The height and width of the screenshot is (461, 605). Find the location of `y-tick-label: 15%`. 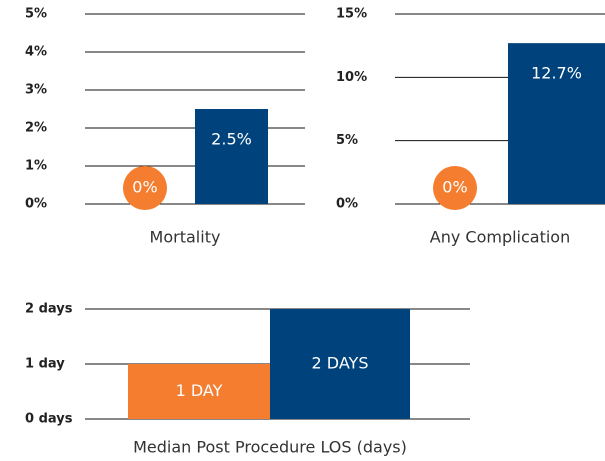

y-tick-label: 15% is located at coordinates (351, 14).